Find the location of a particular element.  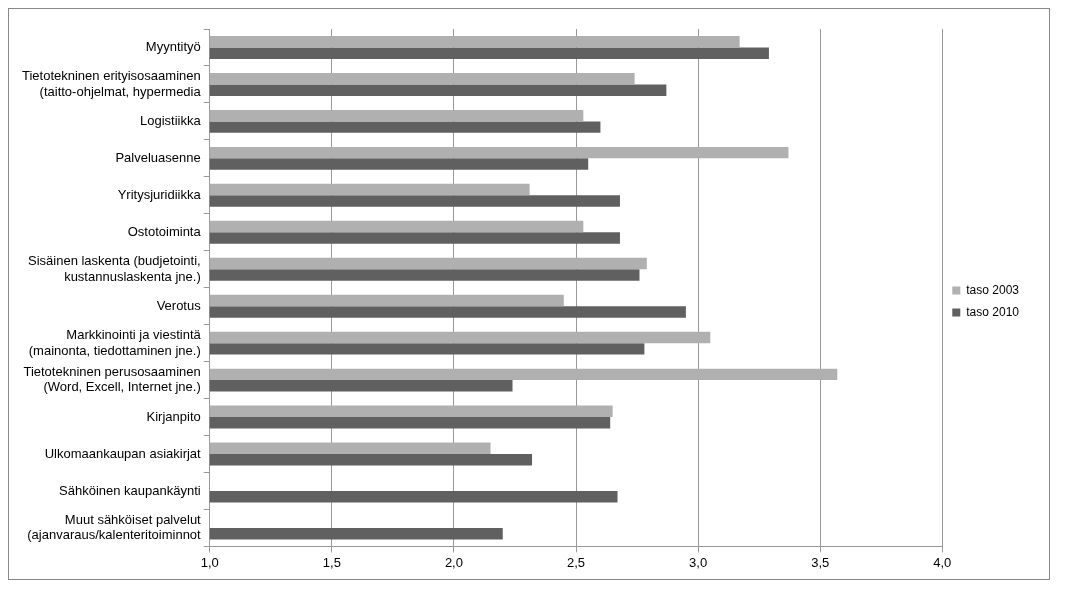

y-tick-label: Sisäinen laskenta (budjetointi, kustannuslaskenta jne.) is located at coordinates (114, 268).